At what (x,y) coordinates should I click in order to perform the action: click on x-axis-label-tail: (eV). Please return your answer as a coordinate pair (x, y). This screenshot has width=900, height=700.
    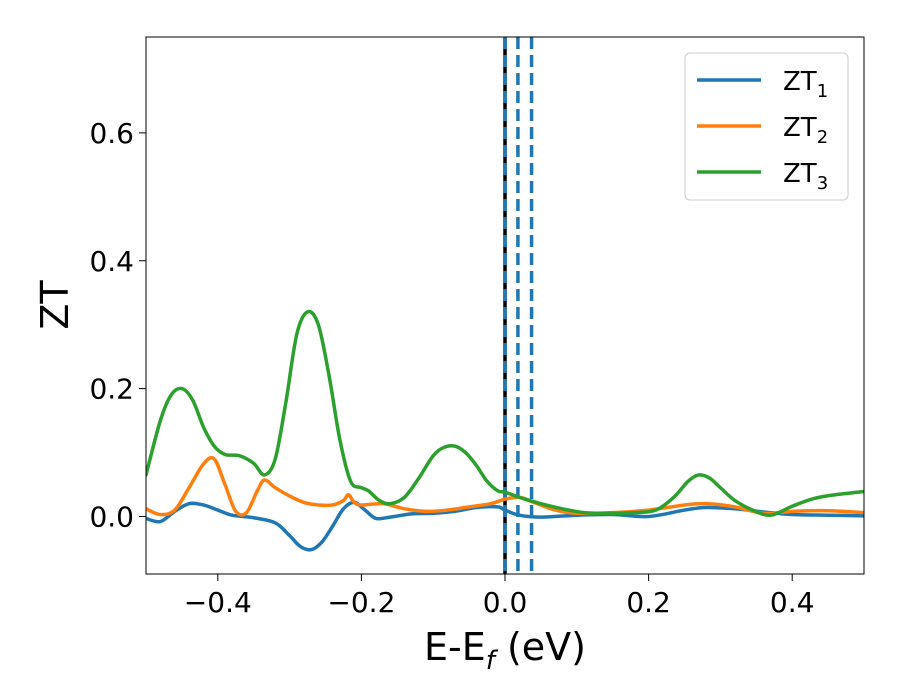
    Looking at the image, I should click on (540, 647).